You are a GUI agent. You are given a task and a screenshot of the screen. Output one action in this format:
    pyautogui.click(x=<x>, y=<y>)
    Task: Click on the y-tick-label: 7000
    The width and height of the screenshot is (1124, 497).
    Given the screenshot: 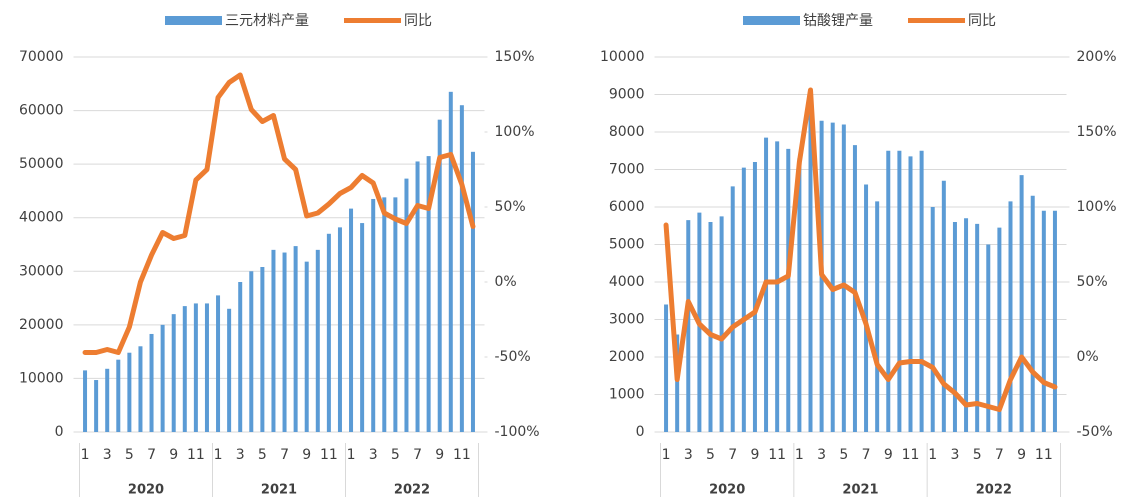 What is the action you would take?
    pyautogui.click(x=627, y=170)
    